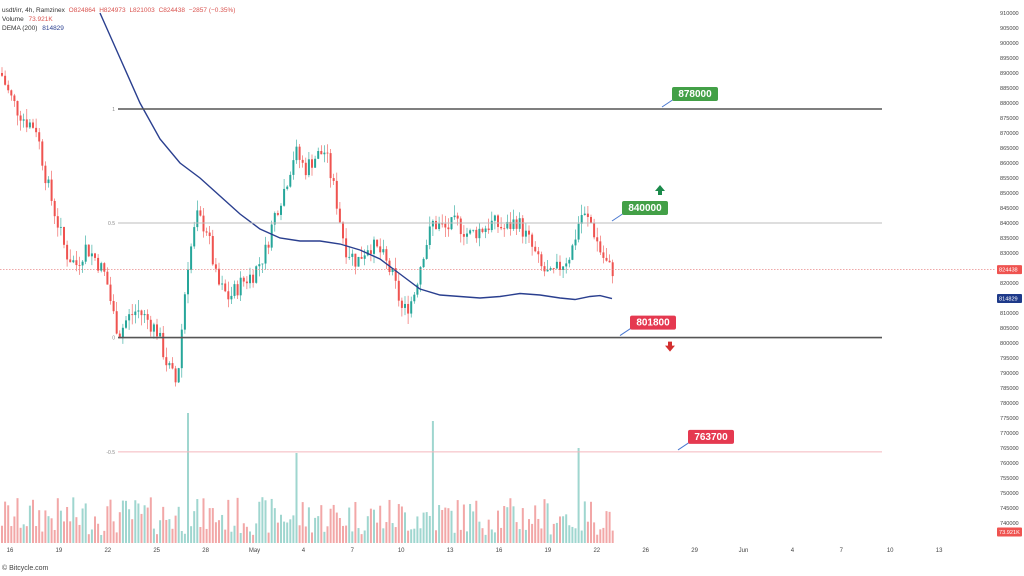 This screenshot has height=576, width=1024. What do you see at coordinates (1009, 532) in the screenshot?
I see `volume-badge-bg` at bounding box center [1009, 532].